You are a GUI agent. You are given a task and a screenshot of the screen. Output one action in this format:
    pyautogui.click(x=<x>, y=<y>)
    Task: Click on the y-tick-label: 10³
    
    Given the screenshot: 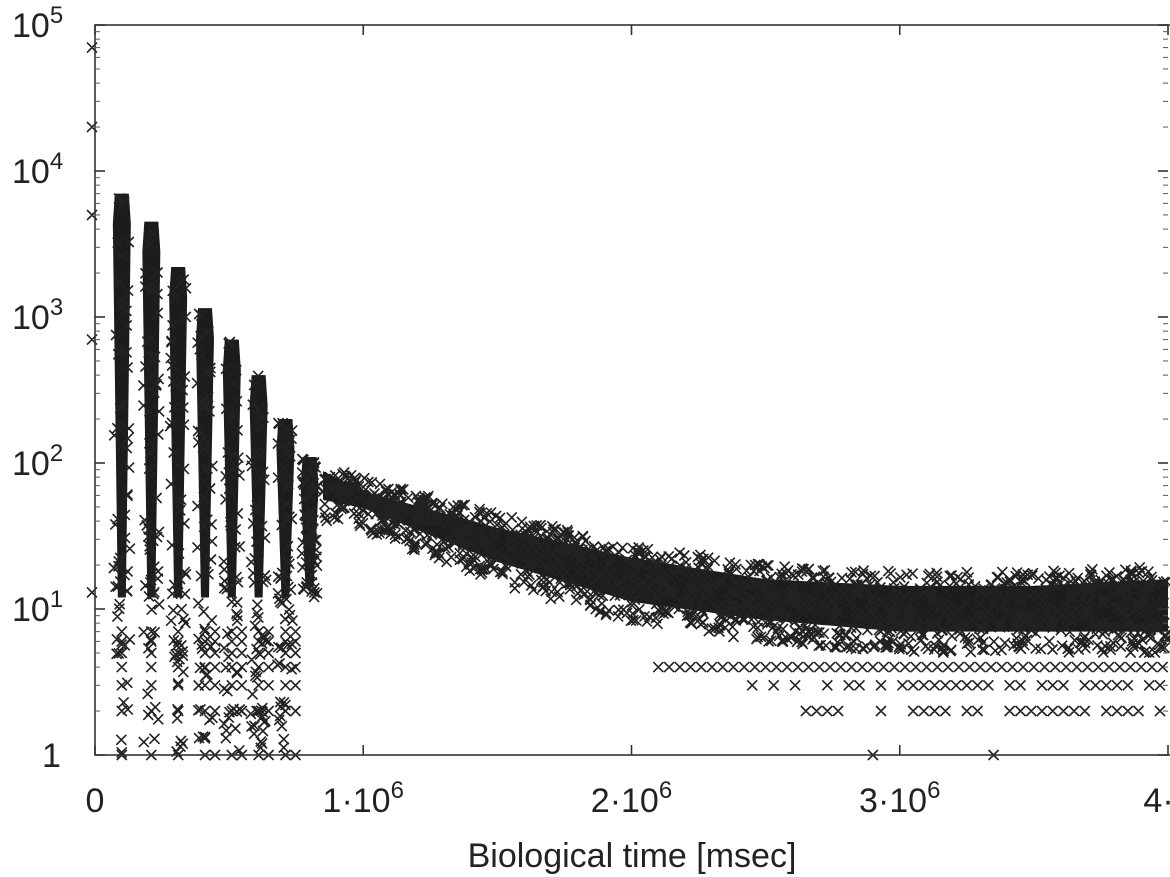 What is the action you would take?
    pyautogui.click(x=37, y=315)
    